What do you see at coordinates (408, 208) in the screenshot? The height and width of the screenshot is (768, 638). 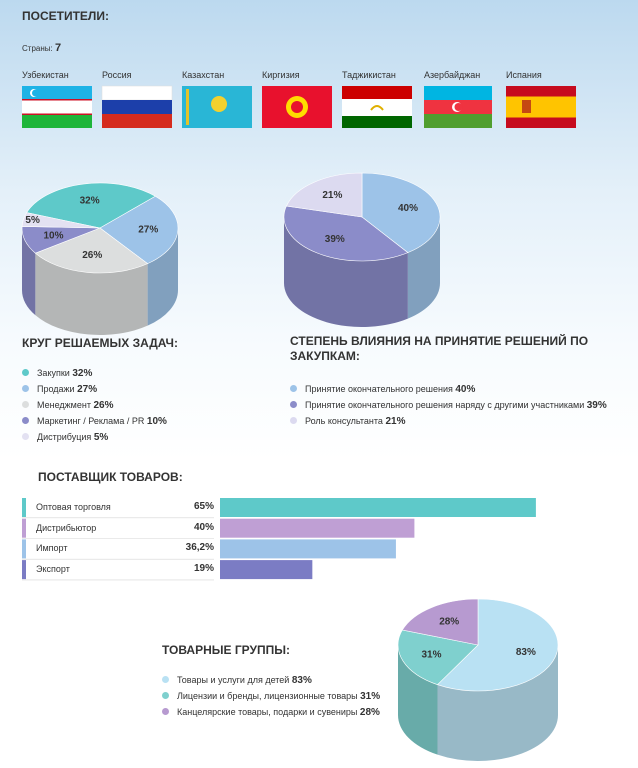 I see `pie-label: 40%` at bounding box center [408, 208].